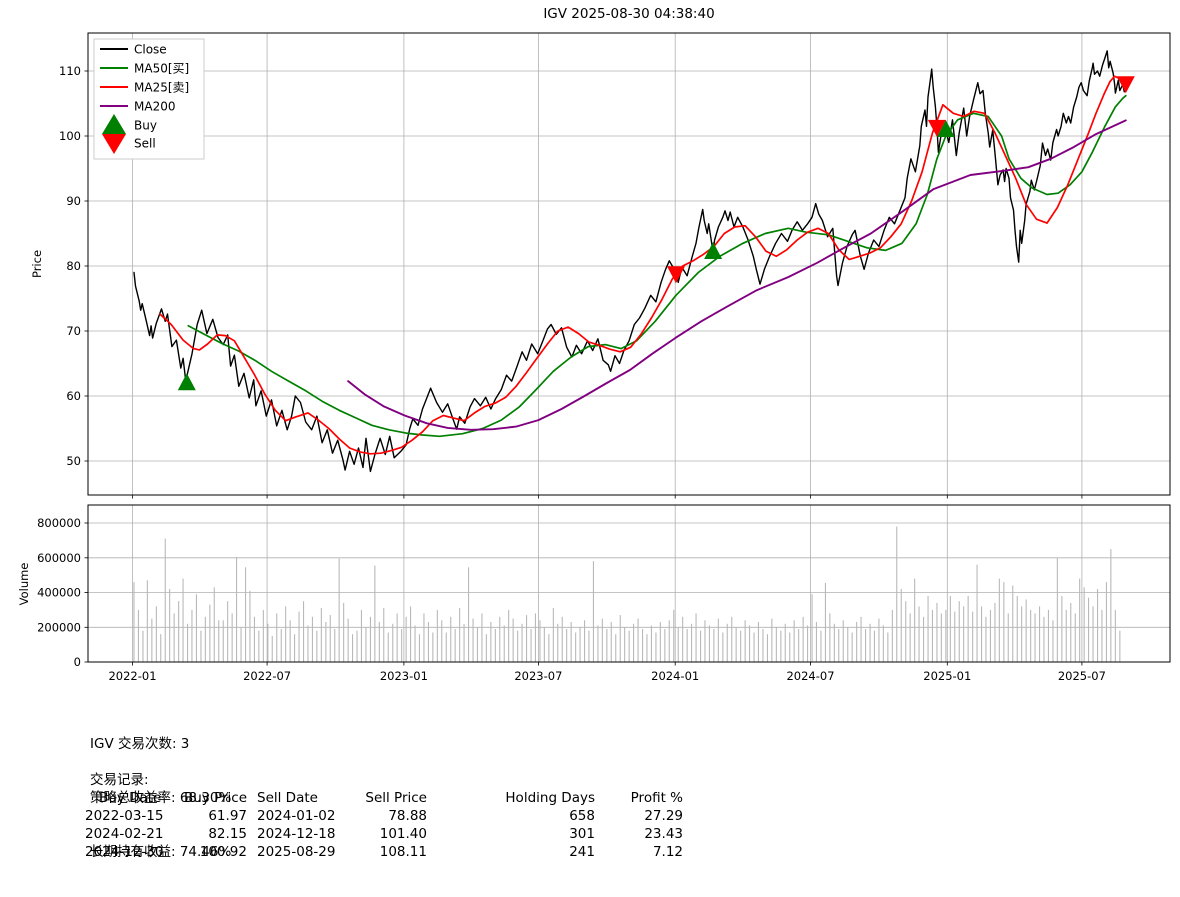  What do you see at coordinates (124, 852) in the screenshot?
I see `trade-cell: 2024-12-30` at bounding box center [124, 852].